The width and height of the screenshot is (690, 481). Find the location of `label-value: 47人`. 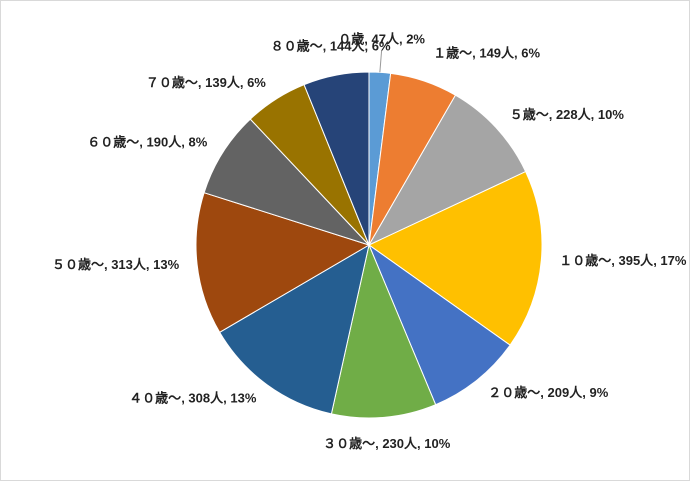

label-value: 47人 is located at coordinates (385, 39).